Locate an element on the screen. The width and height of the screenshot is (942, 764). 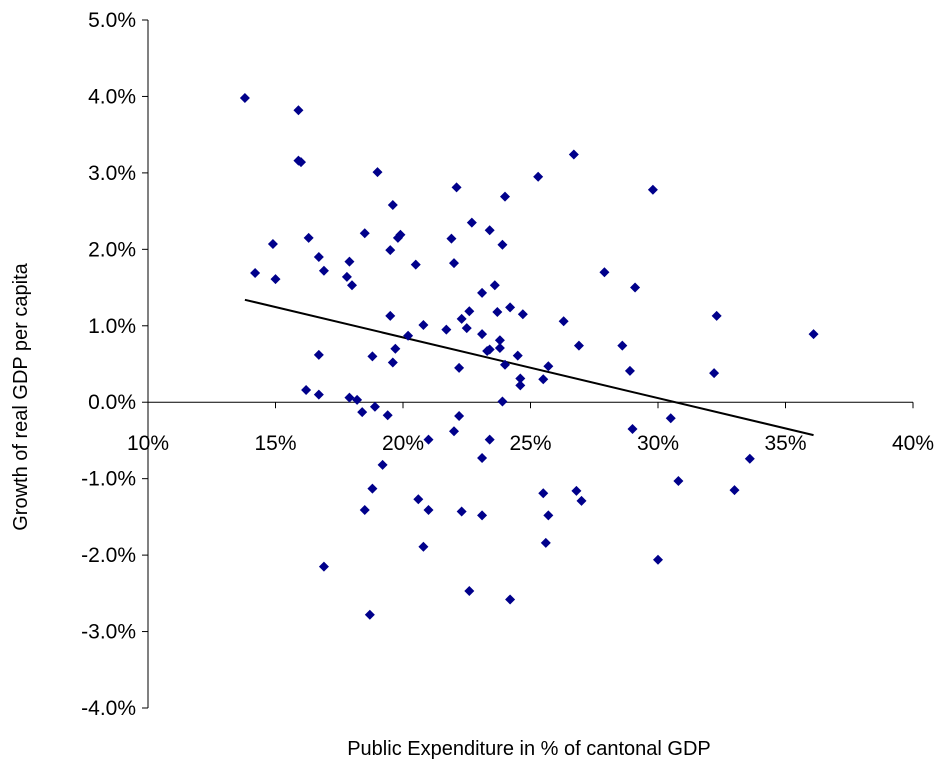
y-tick-label: 3.0% is located at coordinates (112, 173).